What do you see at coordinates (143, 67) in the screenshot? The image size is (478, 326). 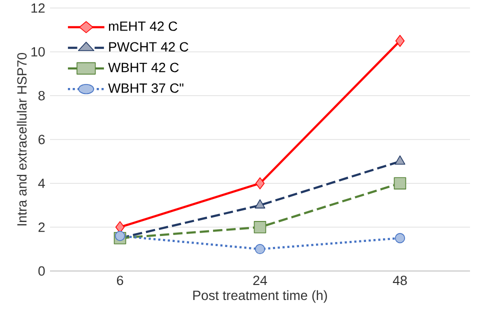 I see `legend-label: WBHT 42 C` at bounding box center [143, 67].